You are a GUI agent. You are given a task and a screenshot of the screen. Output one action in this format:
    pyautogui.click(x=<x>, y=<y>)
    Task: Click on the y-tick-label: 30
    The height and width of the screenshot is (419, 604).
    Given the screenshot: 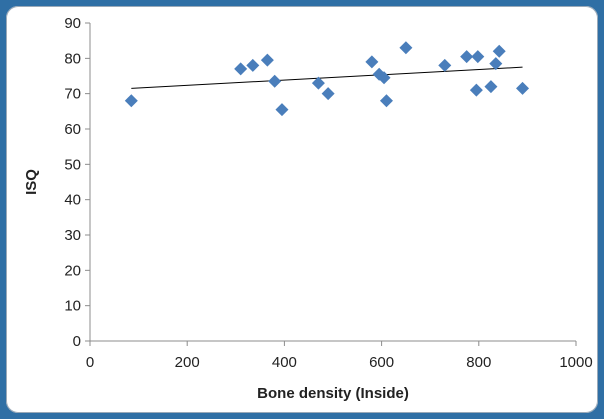 What is the action you would take?
    pyautogui.click(x=72, y=235)
    